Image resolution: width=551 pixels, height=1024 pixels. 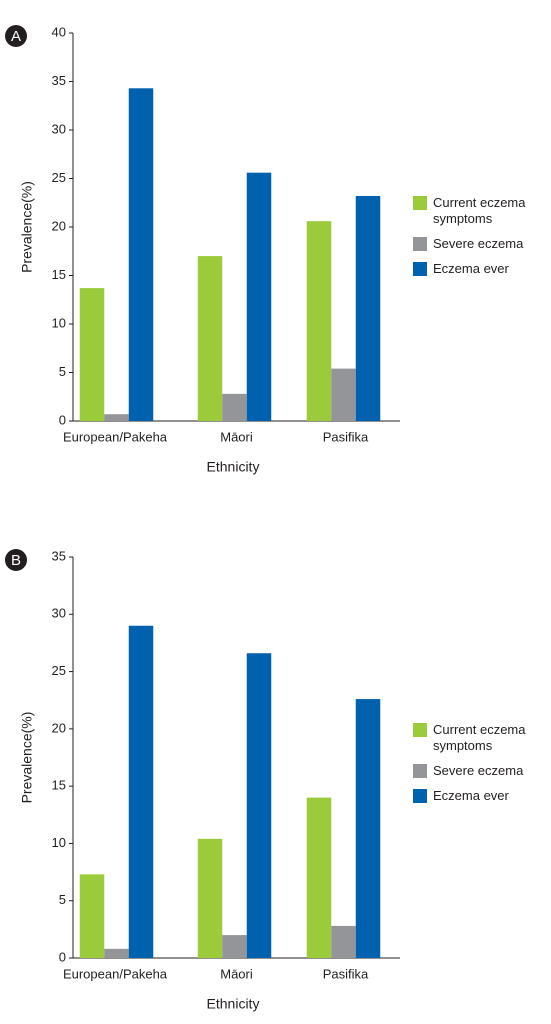 I want to click on y-tick-label: 40, so click(x=59, y=31).